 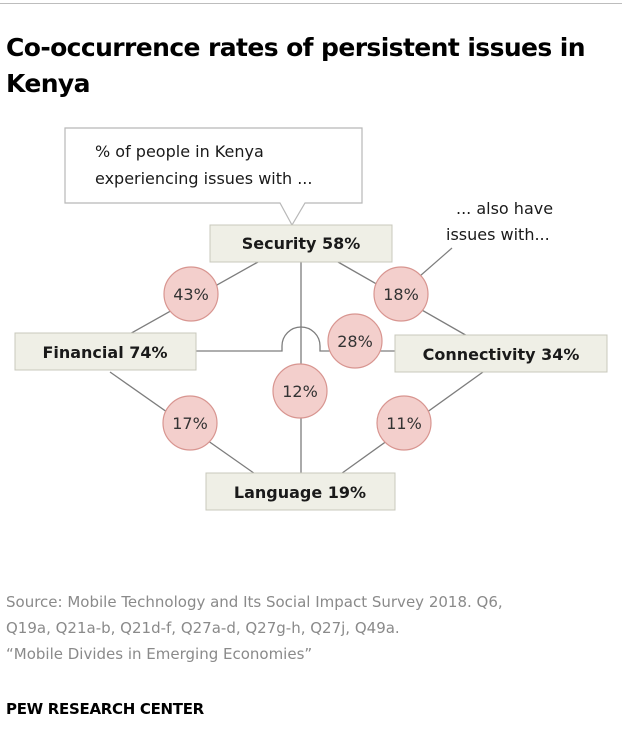 I want to click on callout-line-1: % of people in Kenya, so click(x=179, y=151).